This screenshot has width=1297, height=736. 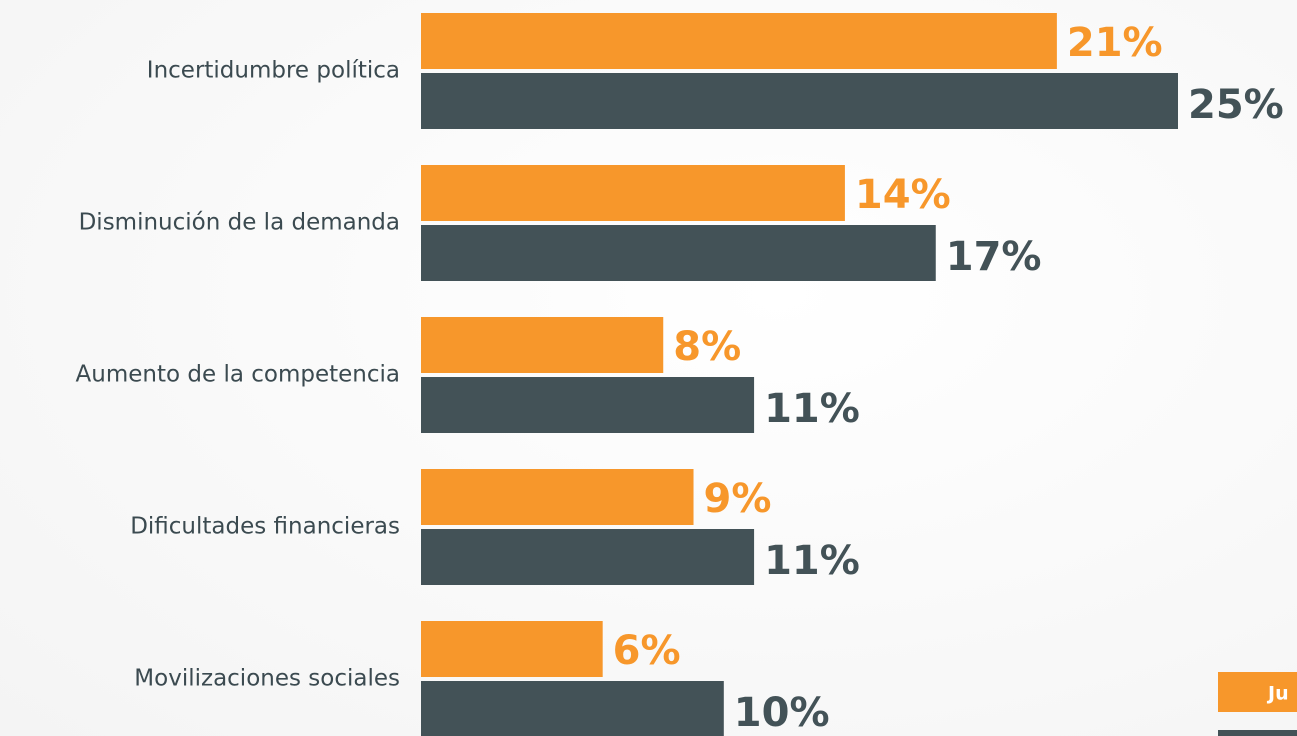 I want to click on category-label: Movilizaciones sociales, so click(x=267, y=679).